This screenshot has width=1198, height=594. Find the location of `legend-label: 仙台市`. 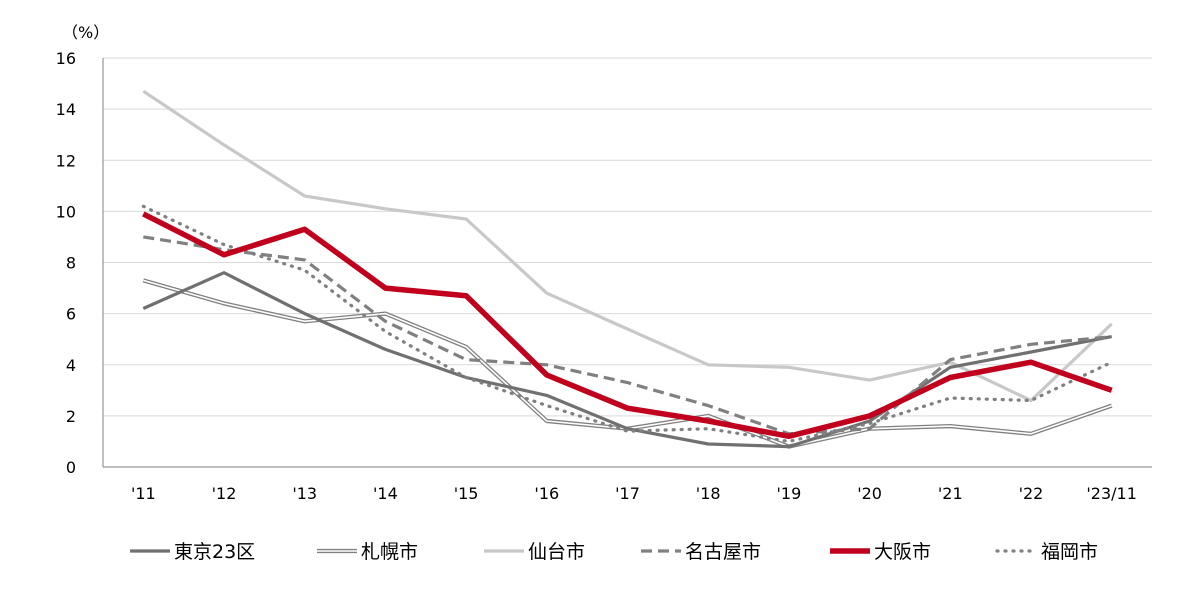

legend-label: 仙台市 is located at coordinates (556, 552).